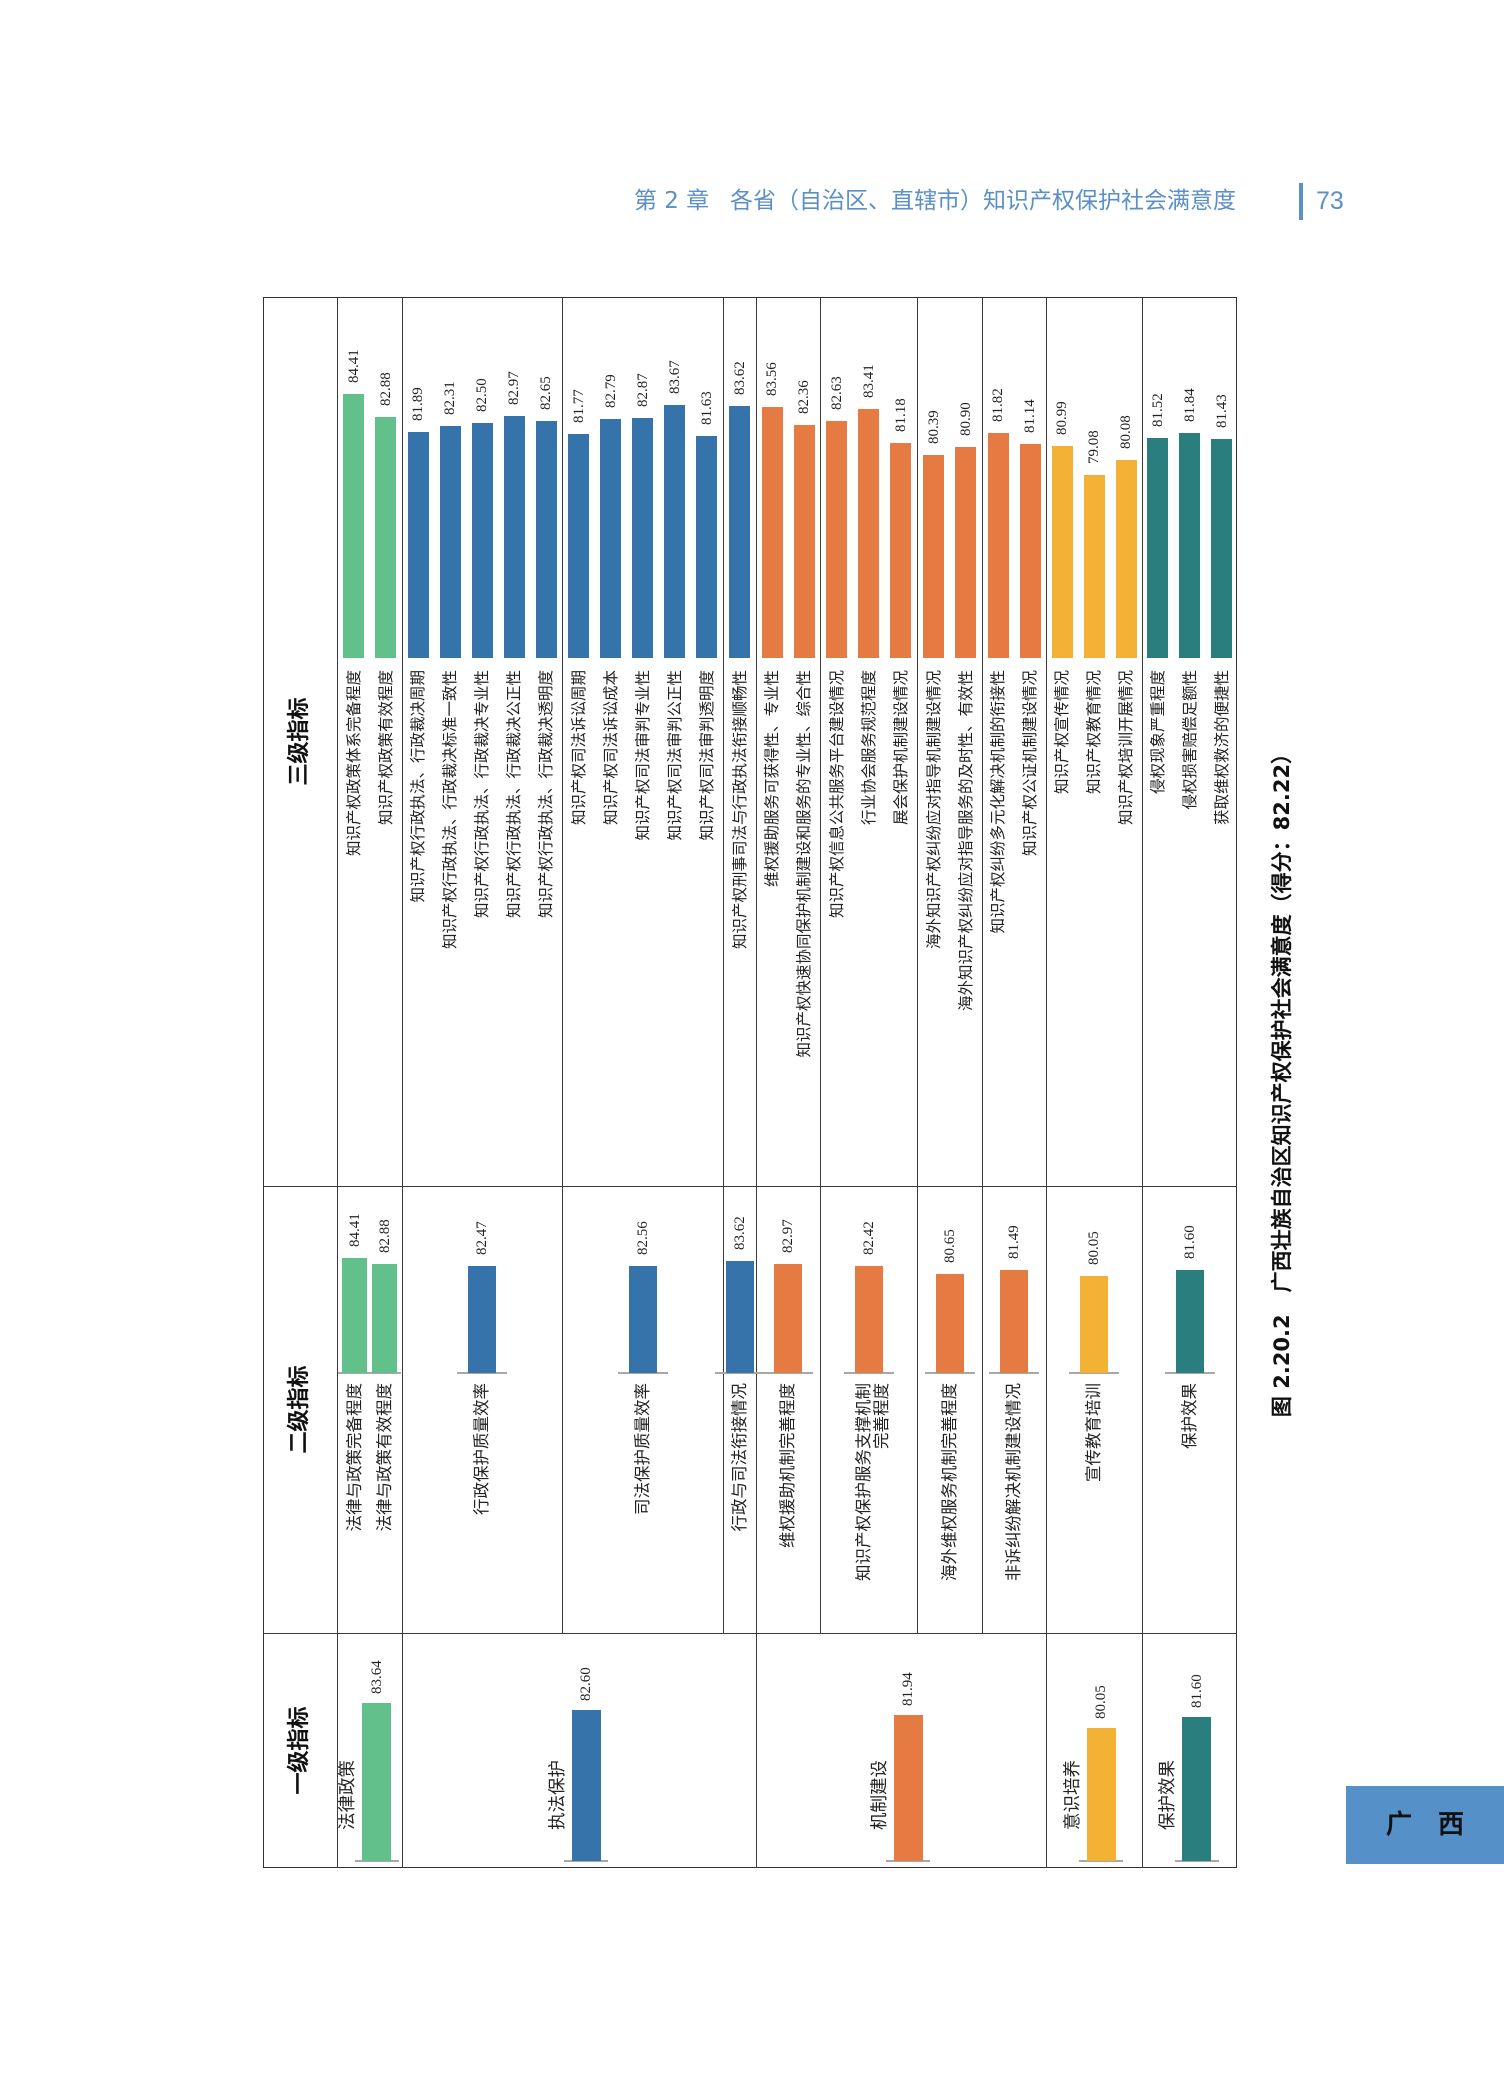 The height and width of the screenshot is (2094, 1504). I want to click on page-number: 73, so click(1330, 201).